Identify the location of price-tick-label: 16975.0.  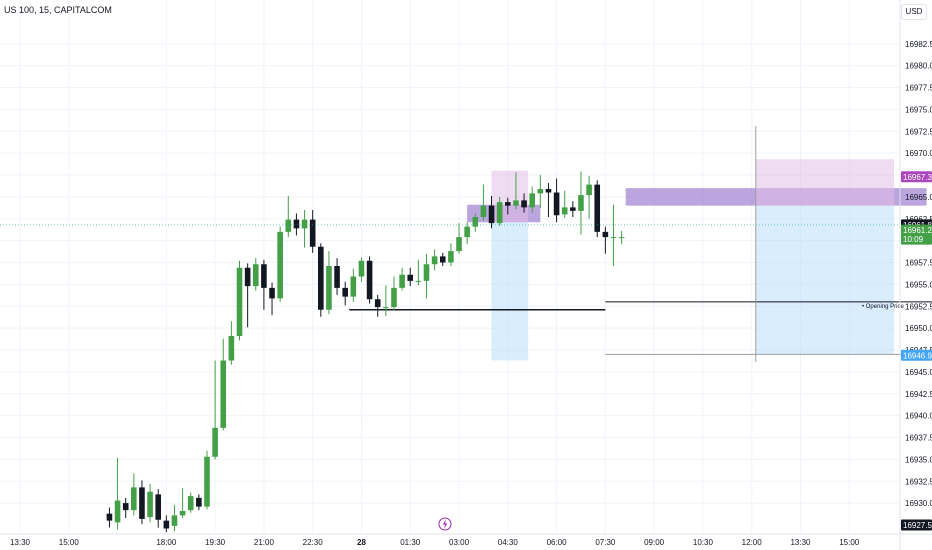
(918, 109).